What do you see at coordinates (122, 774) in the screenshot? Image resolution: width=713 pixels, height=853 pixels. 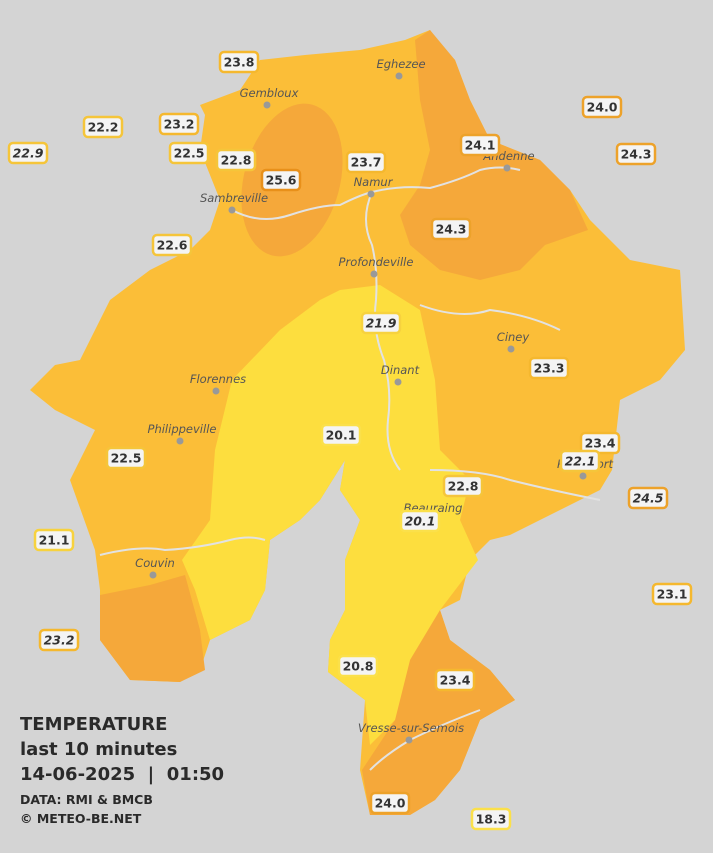 I see `legend-datetime: 14-06-2025 | 01:50` at bounding box center [122, 774].